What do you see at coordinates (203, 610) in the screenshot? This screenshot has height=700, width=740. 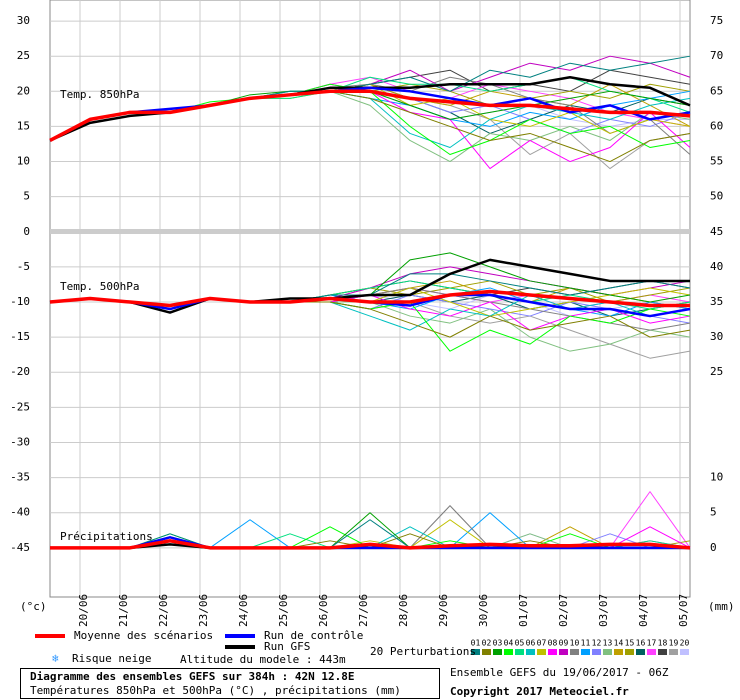 I see `x-tick-label: 23/06` at bounding box center [203, 610].